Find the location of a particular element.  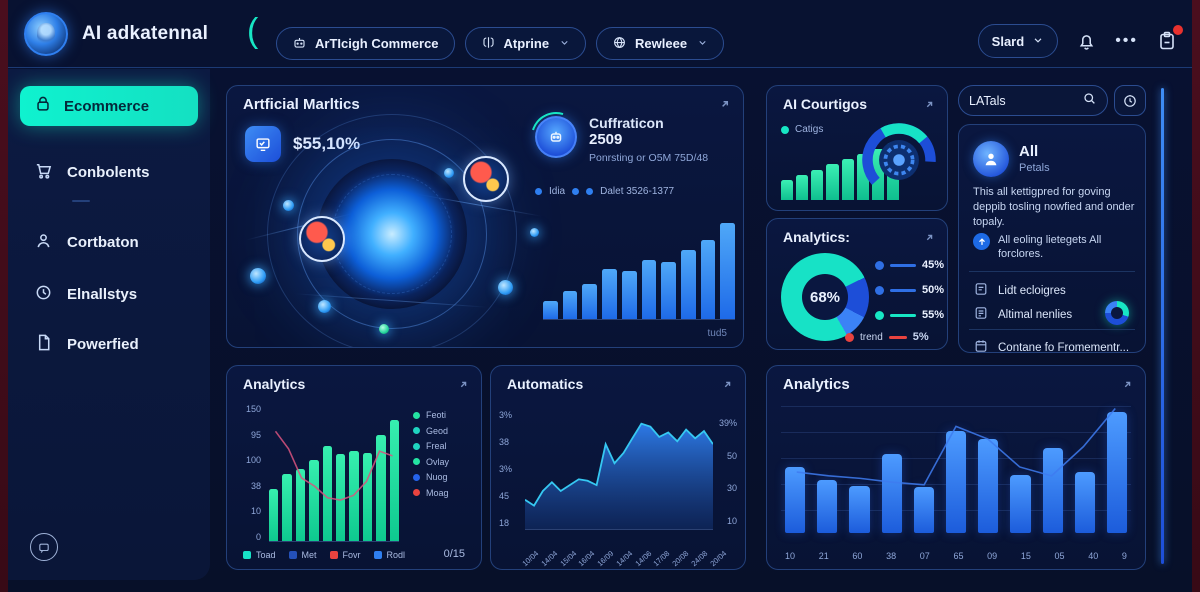

notification-bell-icon is located at coordinates (1086, 41).